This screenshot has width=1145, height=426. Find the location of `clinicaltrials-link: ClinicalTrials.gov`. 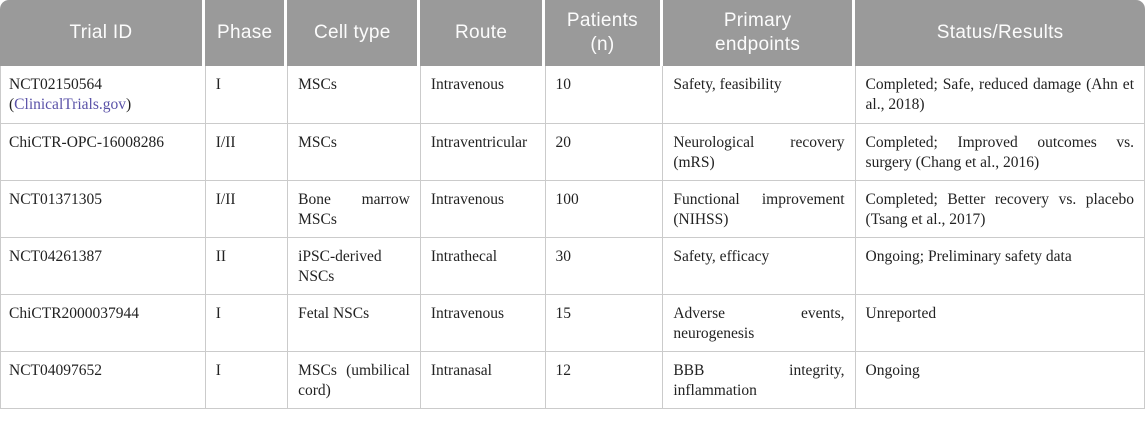

clinicaltrials-link: ClinicalTrials.gov is located at coordinates (70, 105).